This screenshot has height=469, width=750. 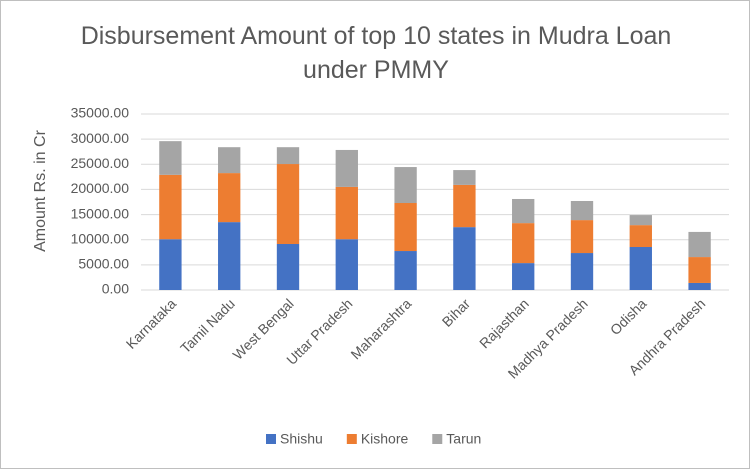 What do you see at coordinates (100, 163) in the screenshot?
I see `y-tick-label: 25000.00` at bounding box center [100, 163].